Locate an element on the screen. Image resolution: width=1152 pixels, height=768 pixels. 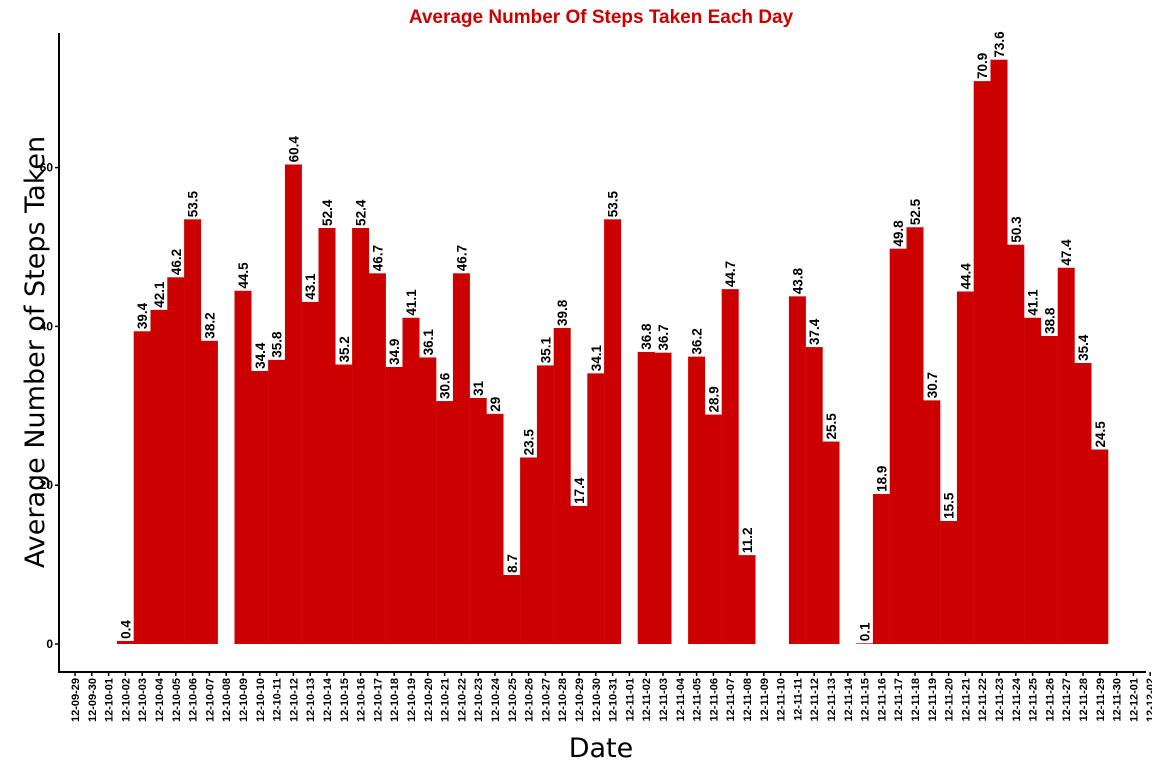
data-label: 23.5 is located at coordinates (529, 442).